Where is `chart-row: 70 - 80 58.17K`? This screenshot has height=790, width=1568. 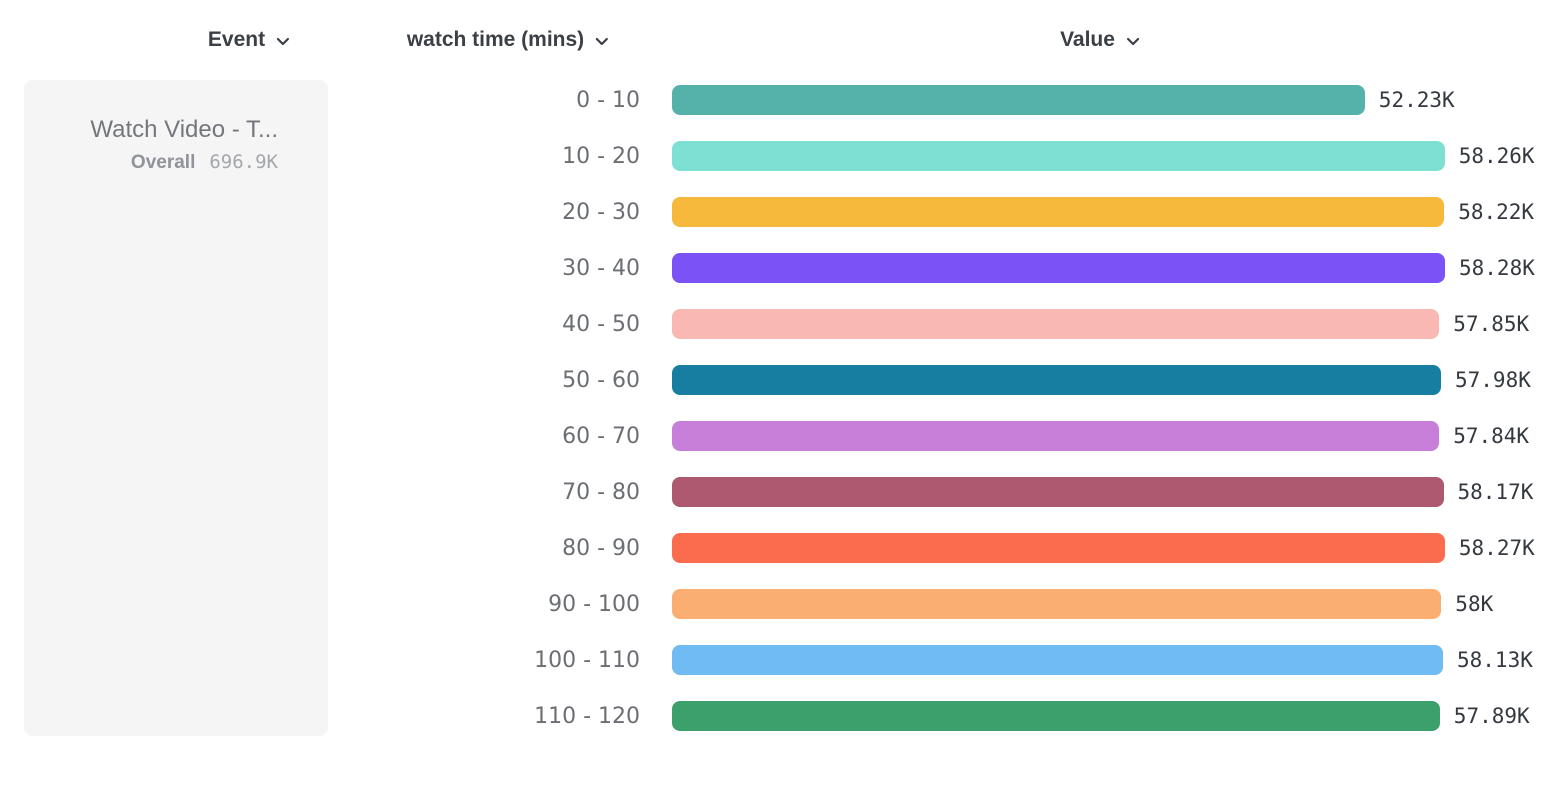 chart-row: 70 - 80 58.17K is located at coordinates (784, 492).